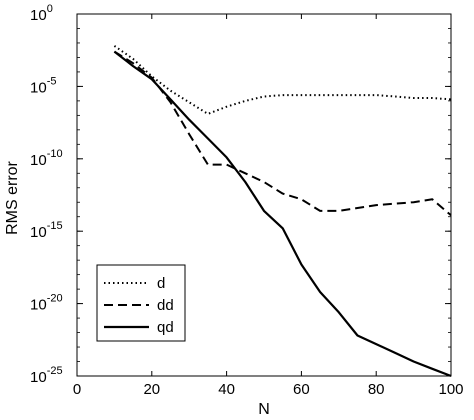  I want to click on x-tick-label: 80, so click(376, 389).